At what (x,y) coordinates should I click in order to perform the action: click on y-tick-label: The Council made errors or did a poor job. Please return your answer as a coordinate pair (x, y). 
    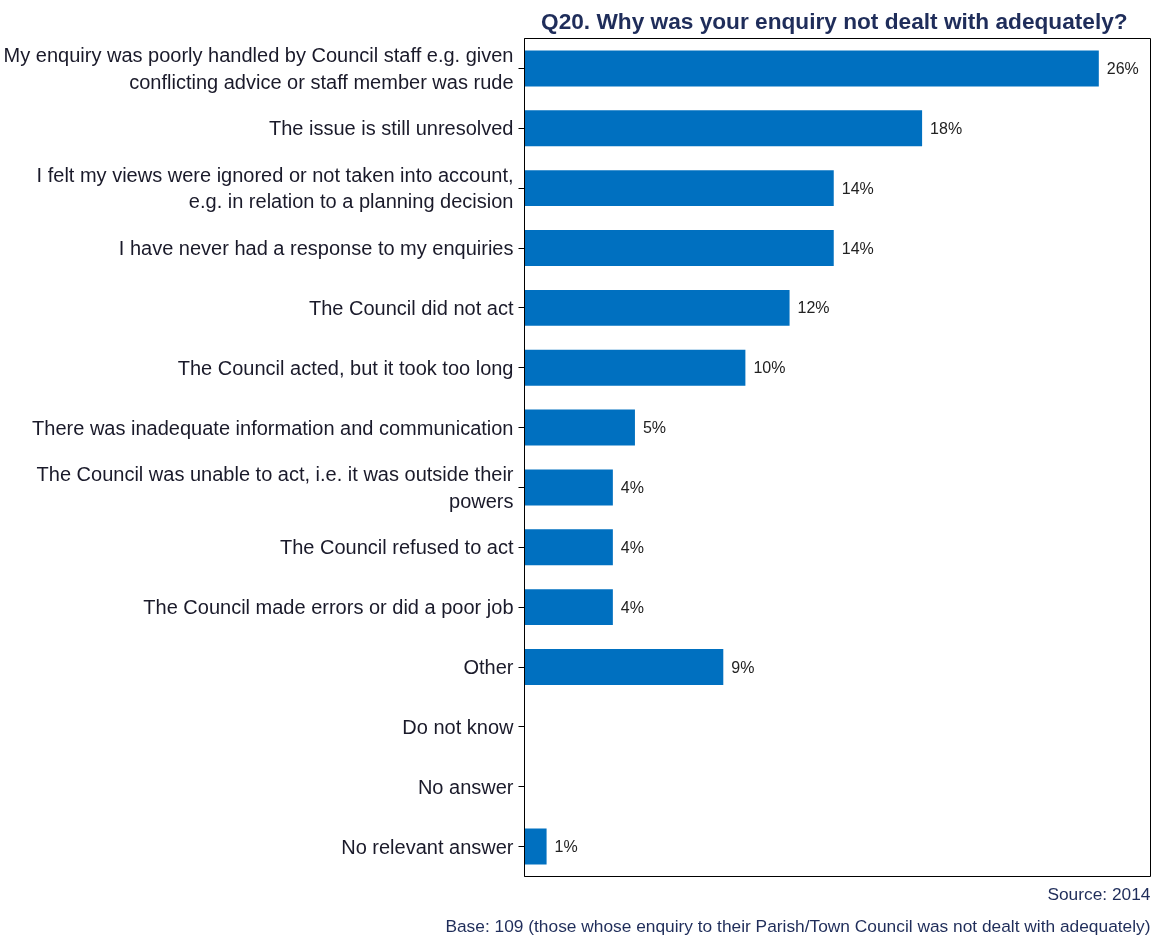
    Looking at the image, I should click on (328, 607).